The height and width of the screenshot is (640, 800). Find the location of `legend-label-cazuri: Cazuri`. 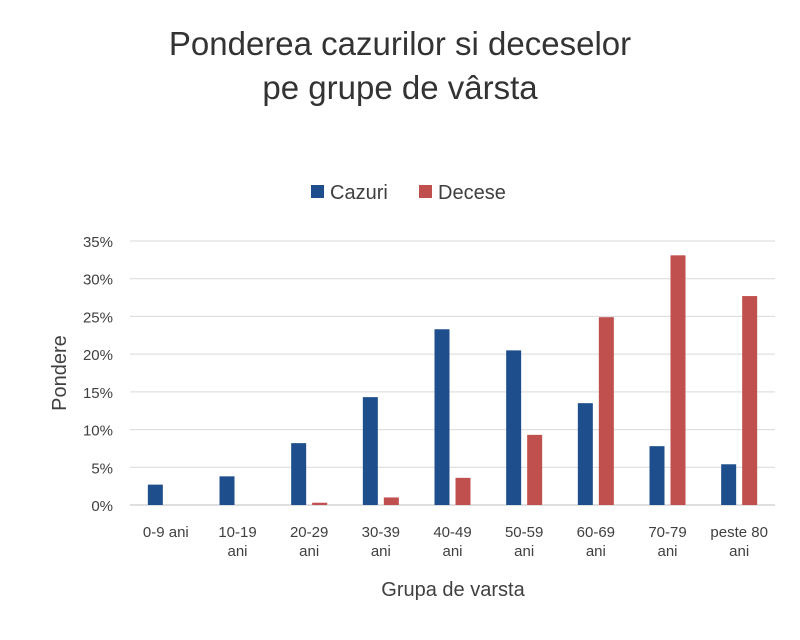

legend-label-cazuri: Cazuri is located at coordinates (359, 193).